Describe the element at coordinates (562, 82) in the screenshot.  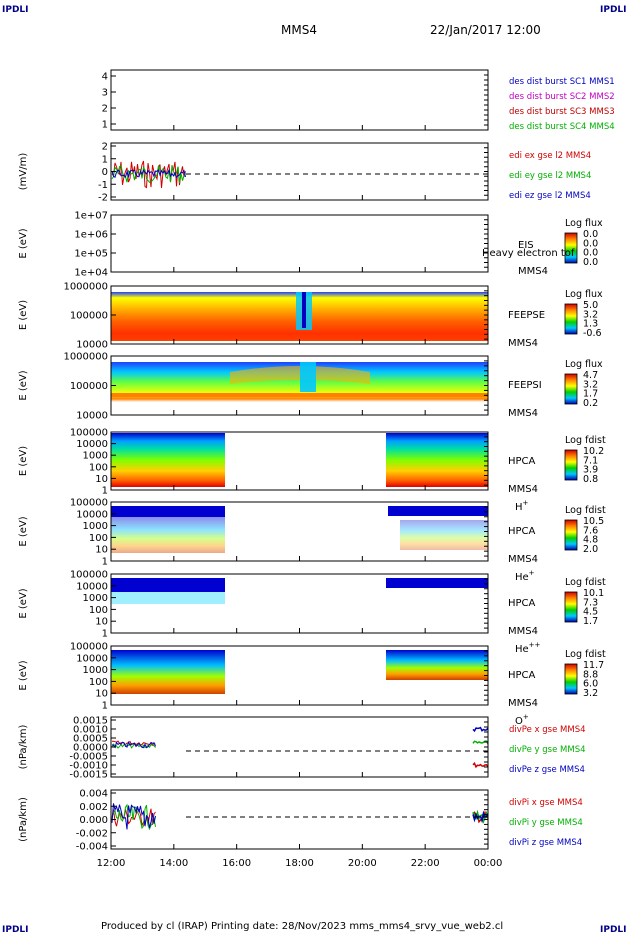
I see `legend-p1-0: des dist burst SC1 MMS1` at that location.